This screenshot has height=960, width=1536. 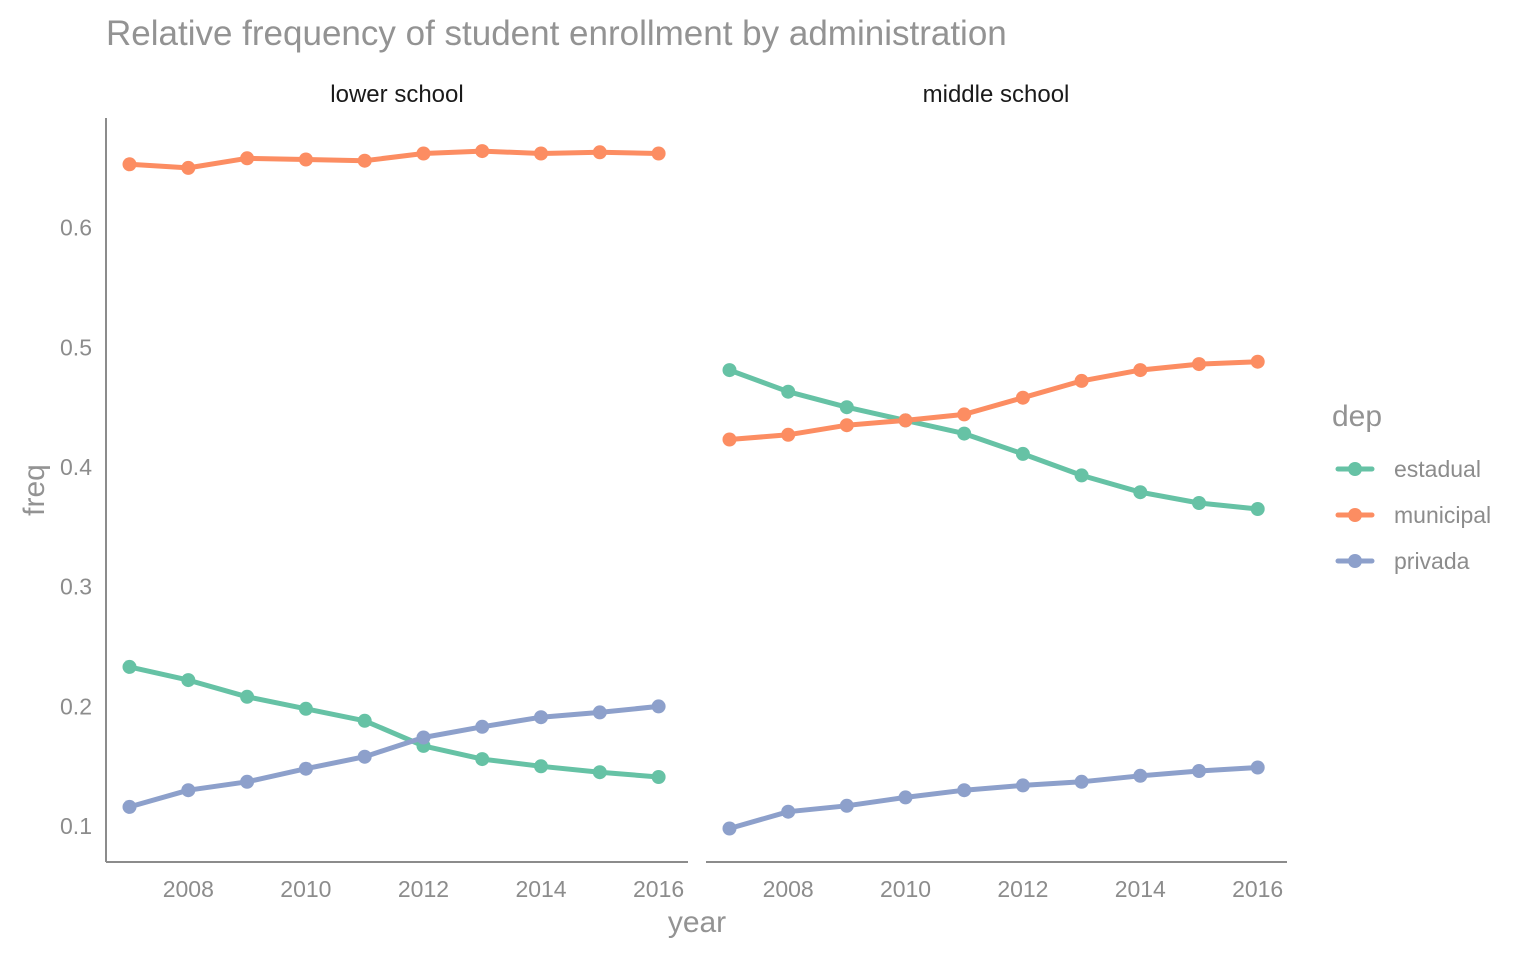 What do you see at coordinates (76, 347) in the screenshot?
I see `y-tick-label: 0.5` at bounding box center [76, 347].